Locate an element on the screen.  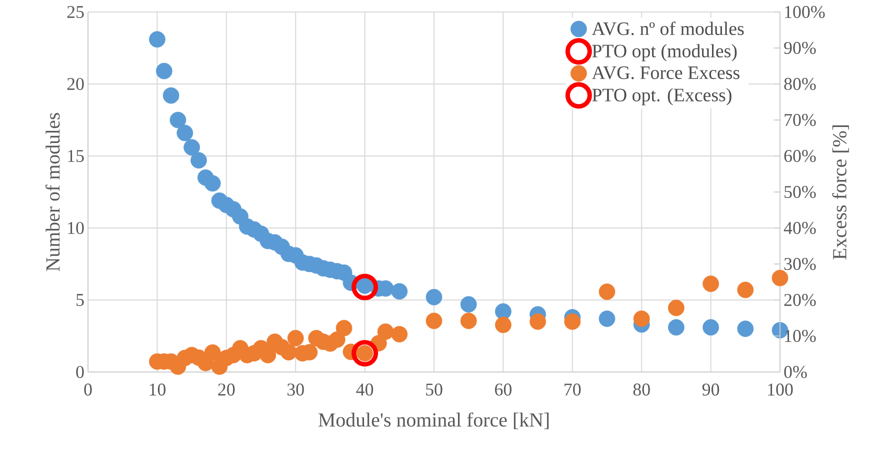
legend-label: AVG. nº of modules is located at coordinates (668, 29).